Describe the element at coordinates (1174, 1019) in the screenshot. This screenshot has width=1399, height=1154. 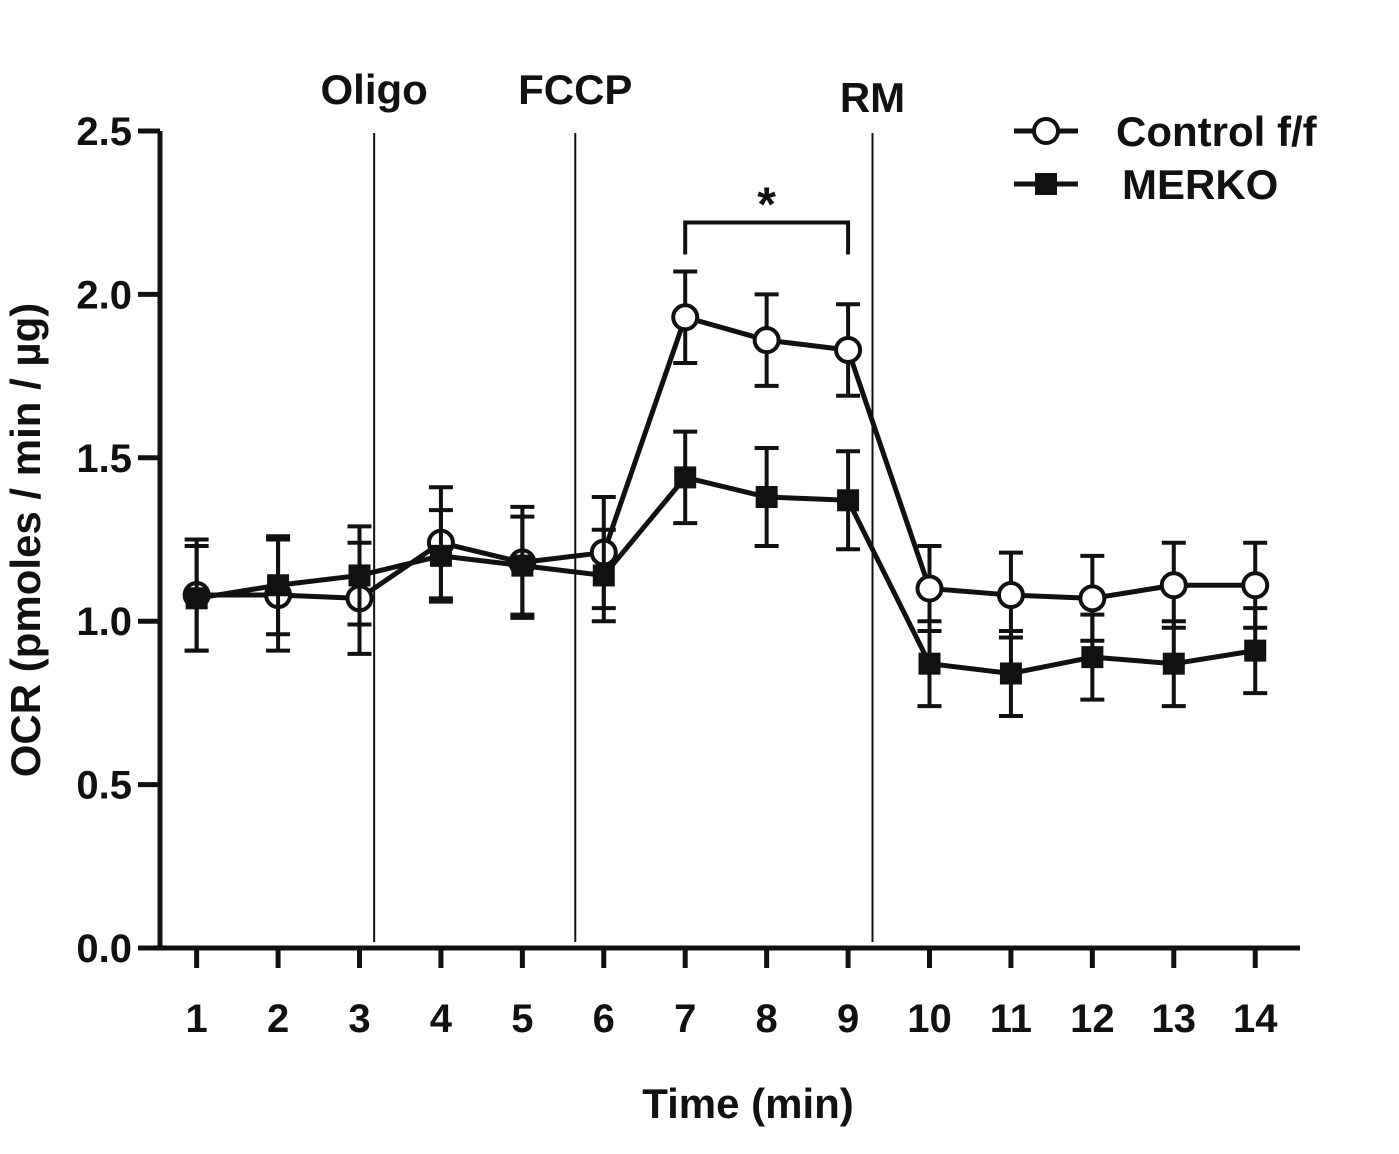
I see `x-tick-label: 13` at that location.